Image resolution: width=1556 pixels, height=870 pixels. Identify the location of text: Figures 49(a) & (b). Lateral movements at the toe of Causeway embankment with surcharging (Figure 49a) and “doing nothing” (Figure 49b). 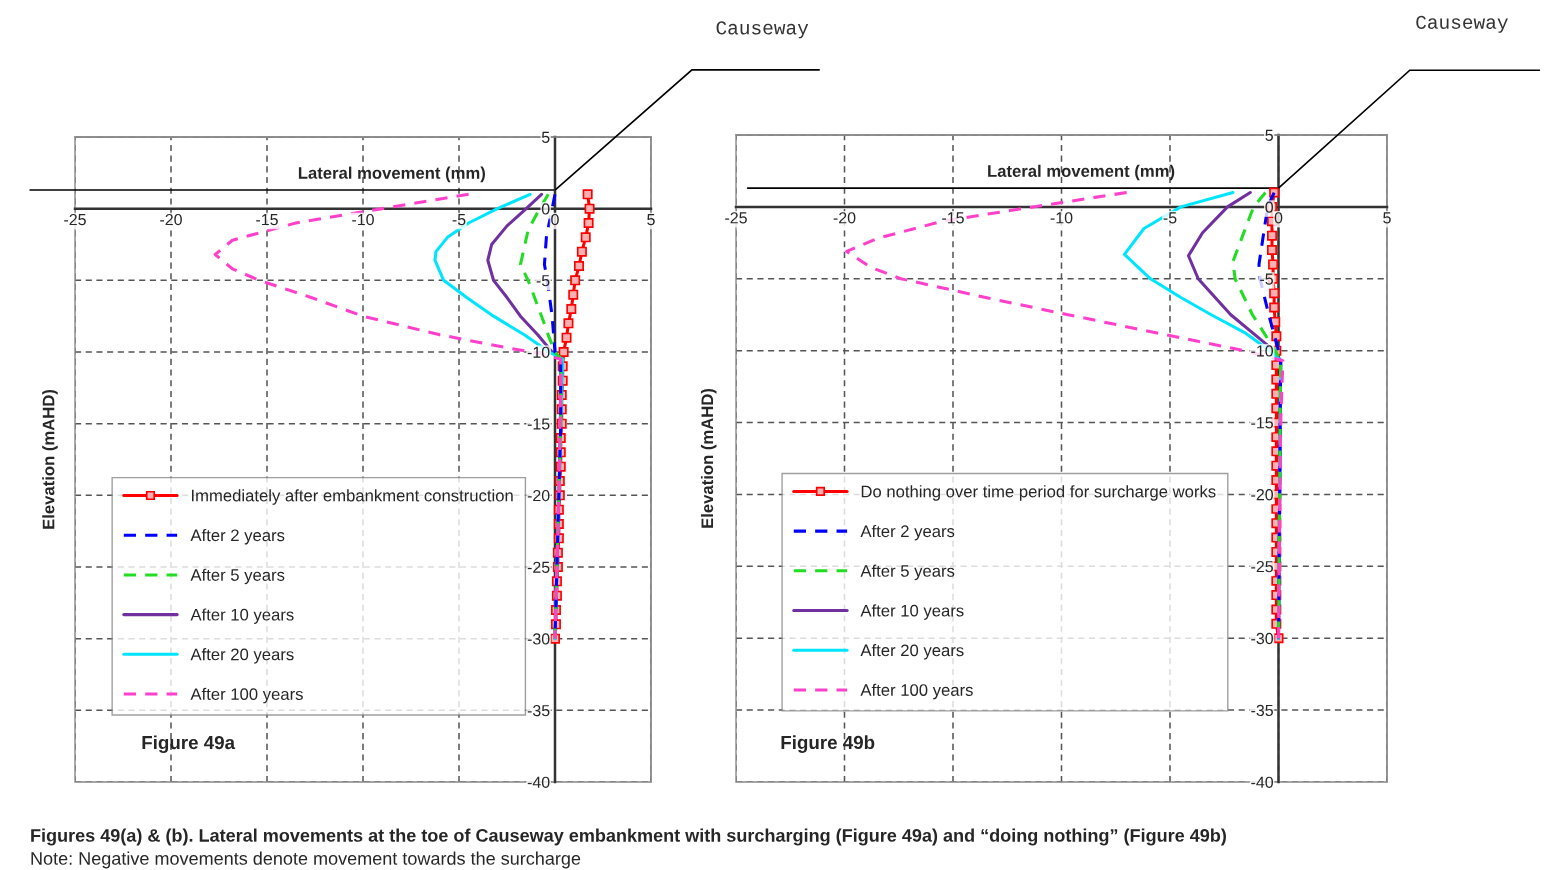
(628, 837).